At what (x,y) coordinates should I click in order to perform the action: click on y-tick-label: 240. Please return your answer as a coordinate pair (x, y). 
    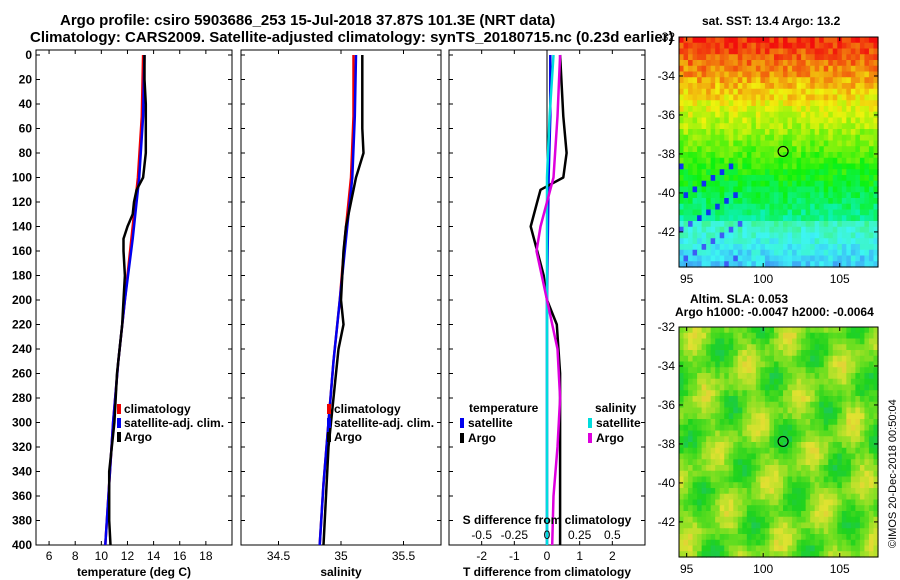
    Looking at the image, I should click on (22, 349).